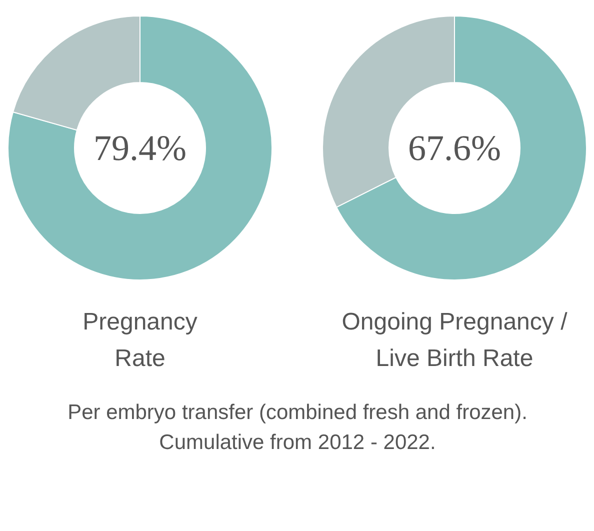  Describe the element at coordinates (455, 148) in the screenshot. I see `data-label: 67.6%` at that location.